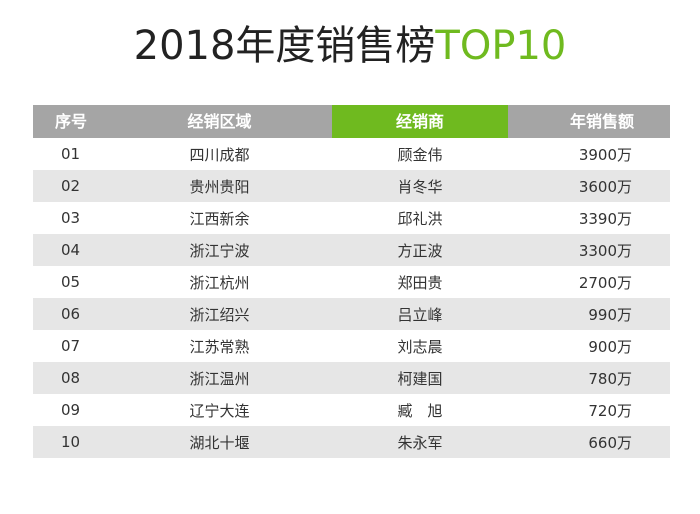 This screenshot has height=514, width=700. What do you see at coordinates (605, 250) in the screenshot?
I see `cell-sales: 3300万` at bounding box center [605, 250].